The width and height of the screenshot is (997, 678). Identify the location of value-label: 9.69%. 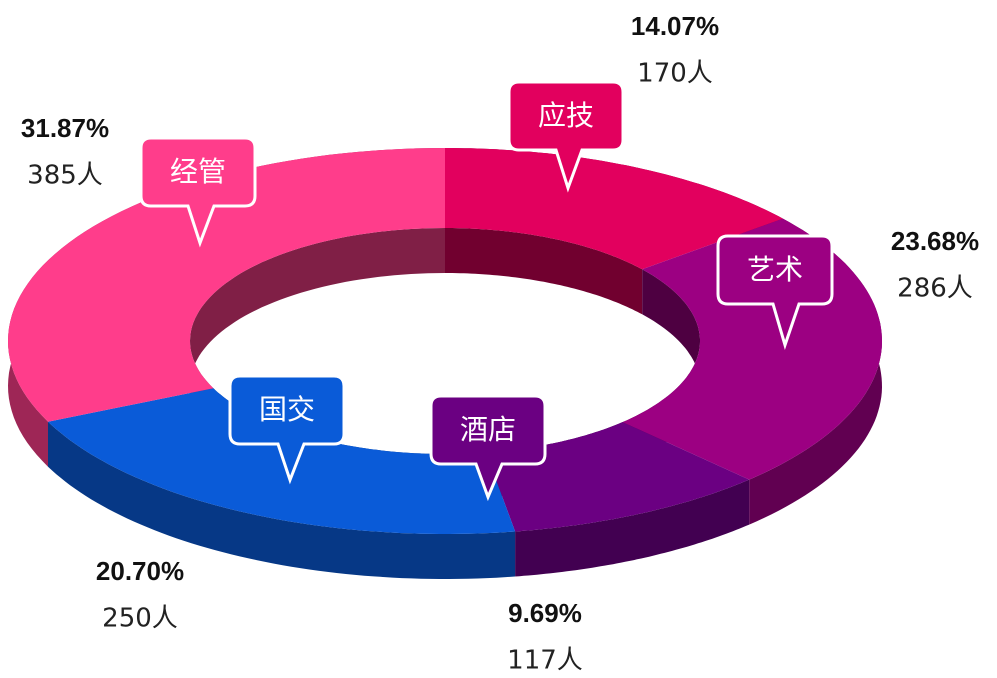
(545, 613).